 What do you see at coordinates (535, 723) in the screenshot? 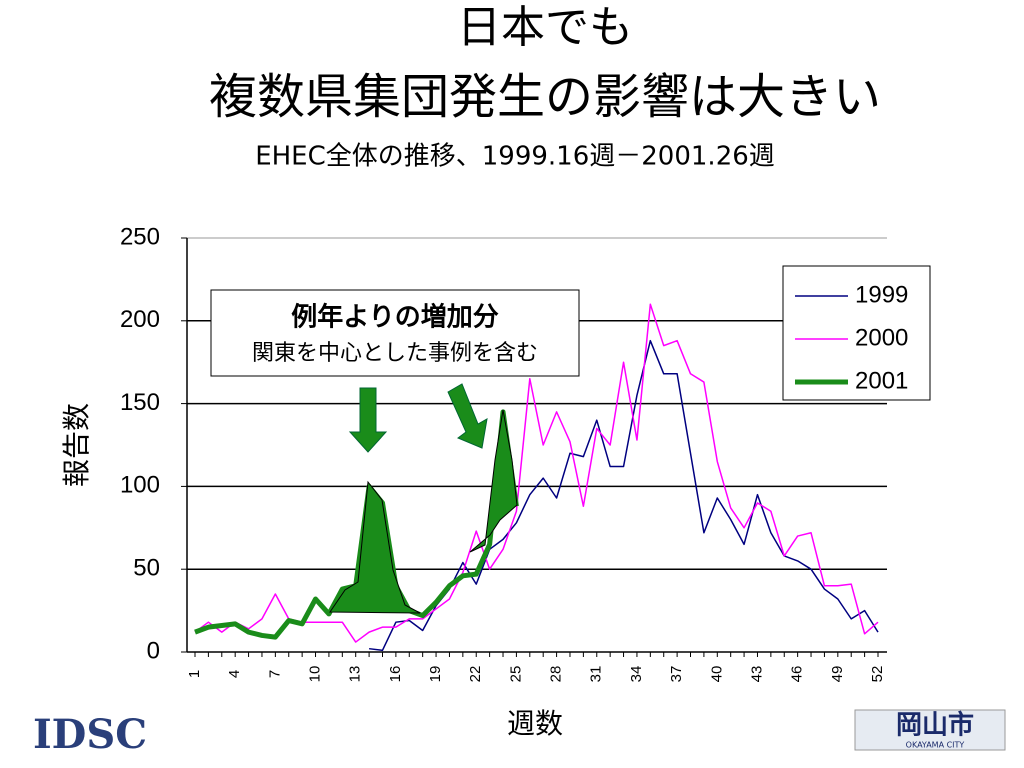
I see `x-axis-label: 週数` at bounding box center [535, 723].